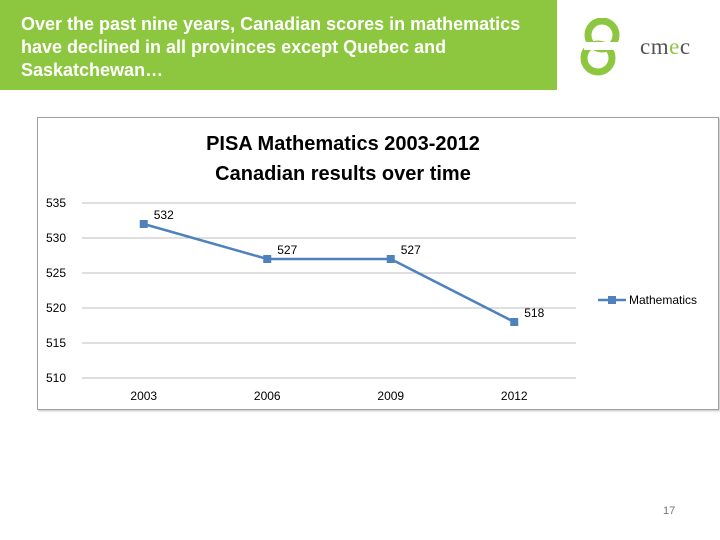 The height and width of the screenshot is (540, 720). I want to click on data-label: 518, so click(534, 313).